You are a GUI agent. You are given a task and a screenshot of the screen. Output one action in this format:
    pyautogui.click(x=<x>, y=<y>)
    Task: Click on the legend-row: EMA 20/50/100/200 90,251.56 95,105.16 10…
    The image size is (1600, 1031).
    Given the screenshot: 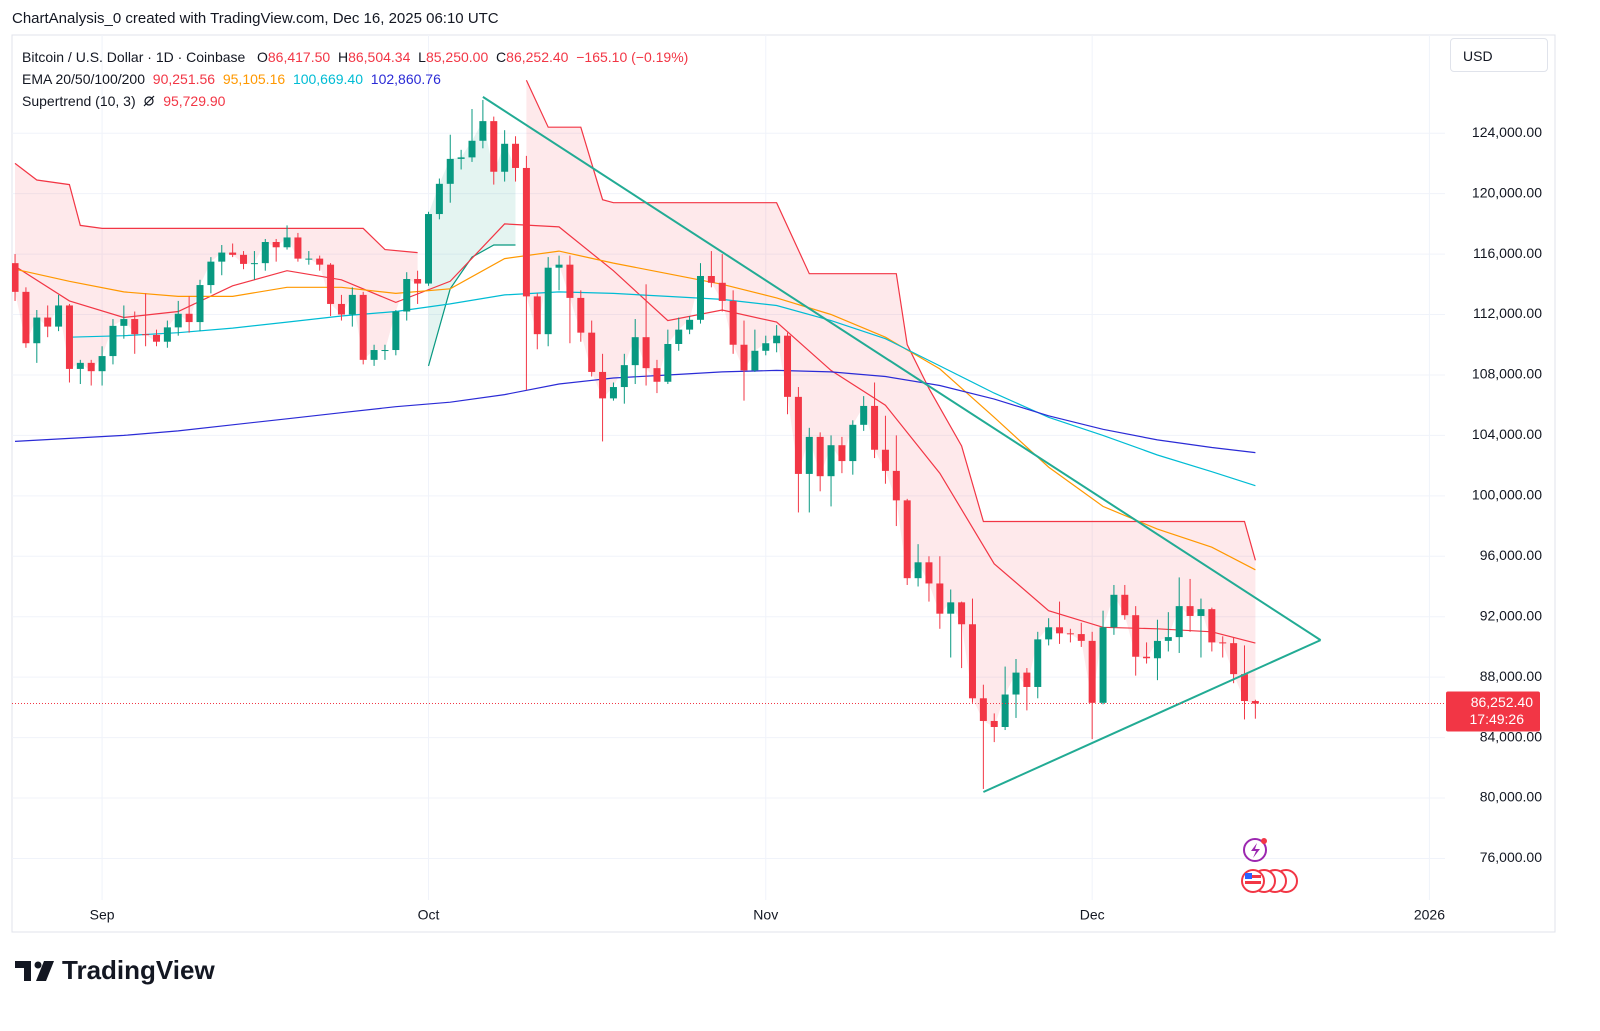 What is the action you would take?
    pyautogui.click(x=355, y=79)
    